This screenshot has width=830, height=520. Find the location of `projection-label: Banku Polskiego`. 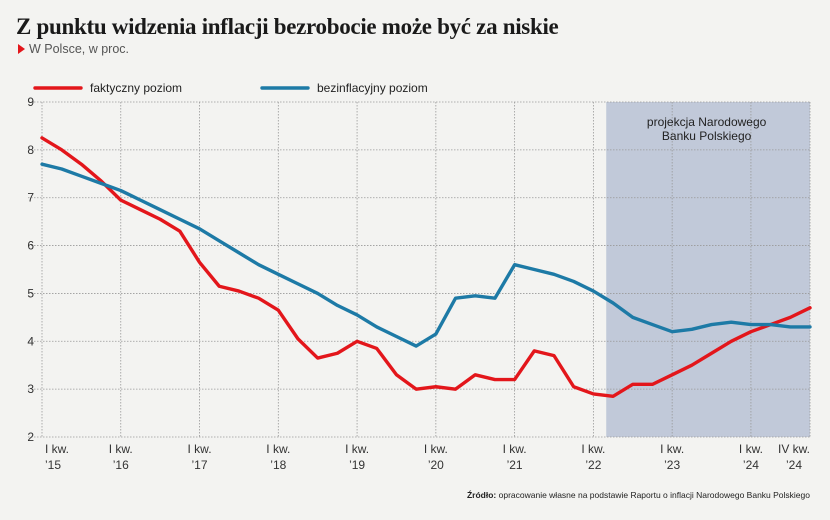

projection-label: Banku Polskiego is located at coordinates (707, 136).